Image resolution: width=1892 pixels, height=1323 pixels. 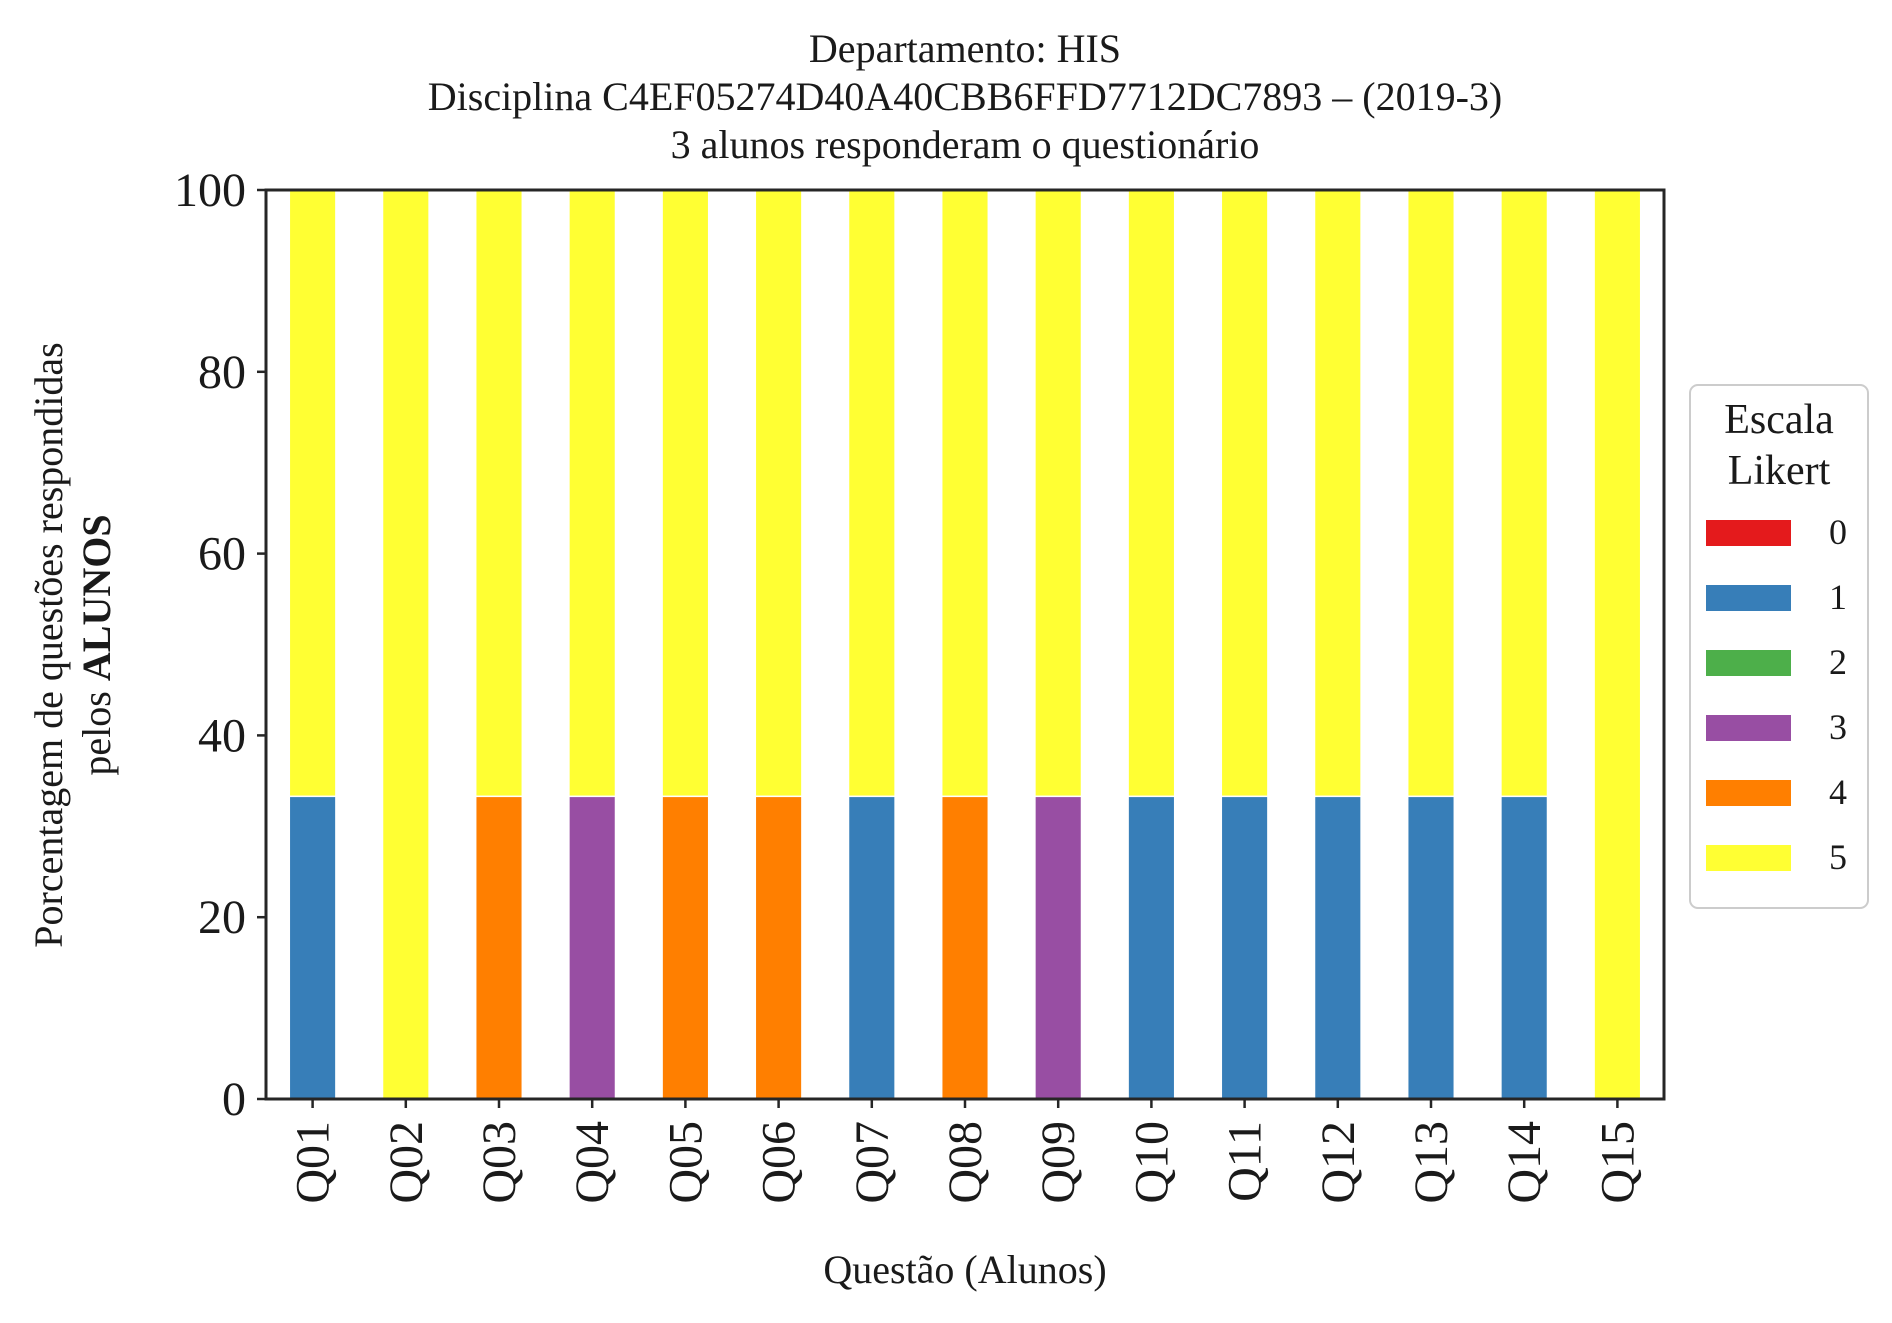 I want to click on legend-box, so click(x=1779, y=646).